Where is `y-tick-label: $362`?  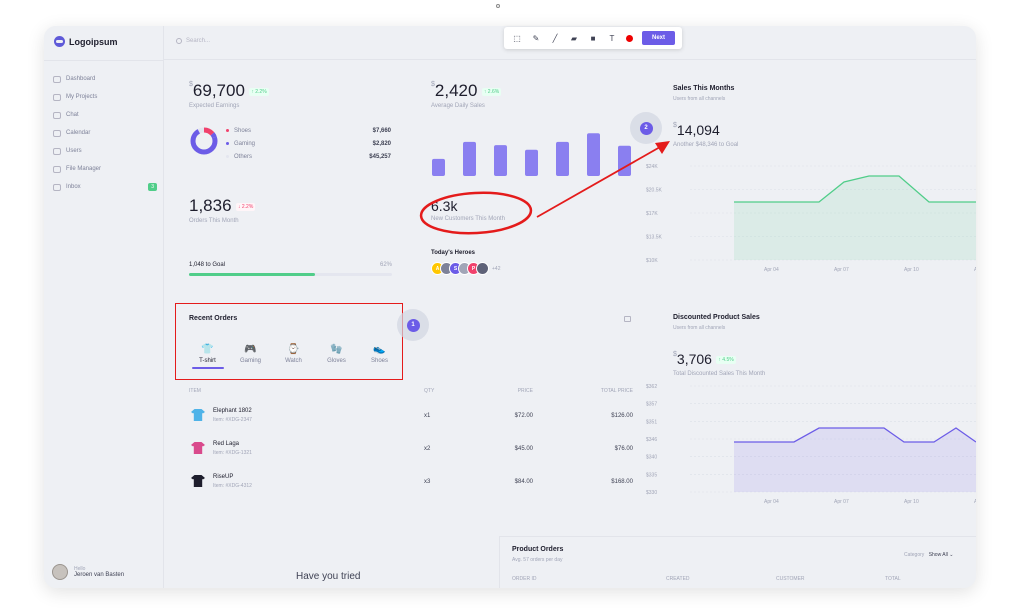
y-tick-label: $362 is located at coordinates (651, 387).